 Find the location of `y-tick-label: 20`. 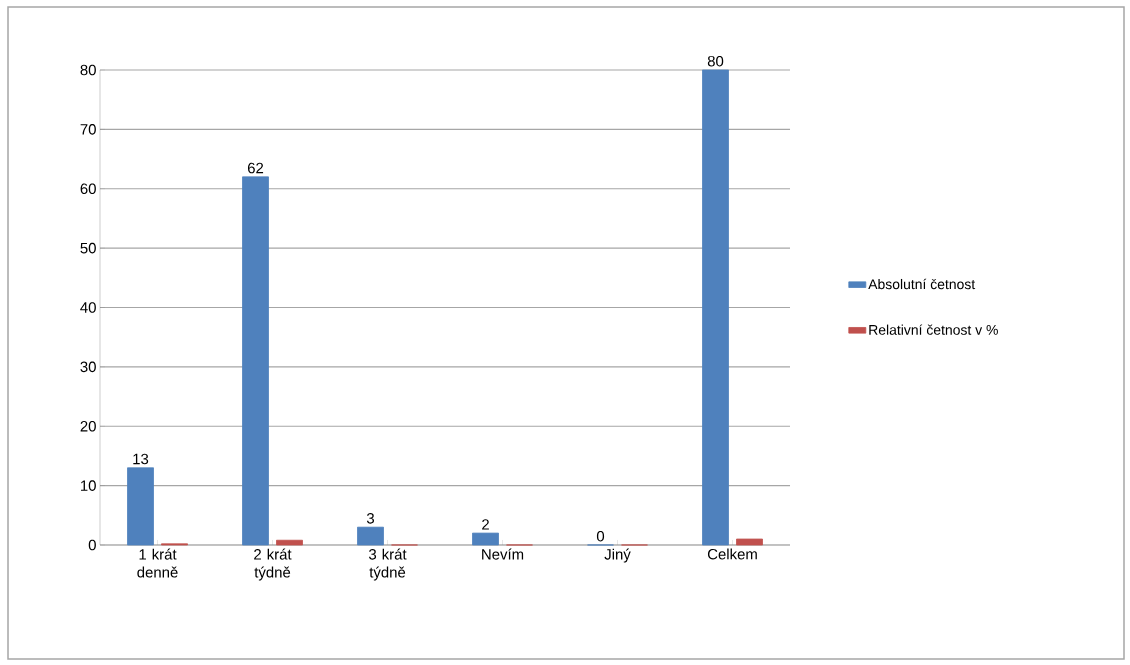

y-tick-label: 20 is located at coordinates (88, 426).